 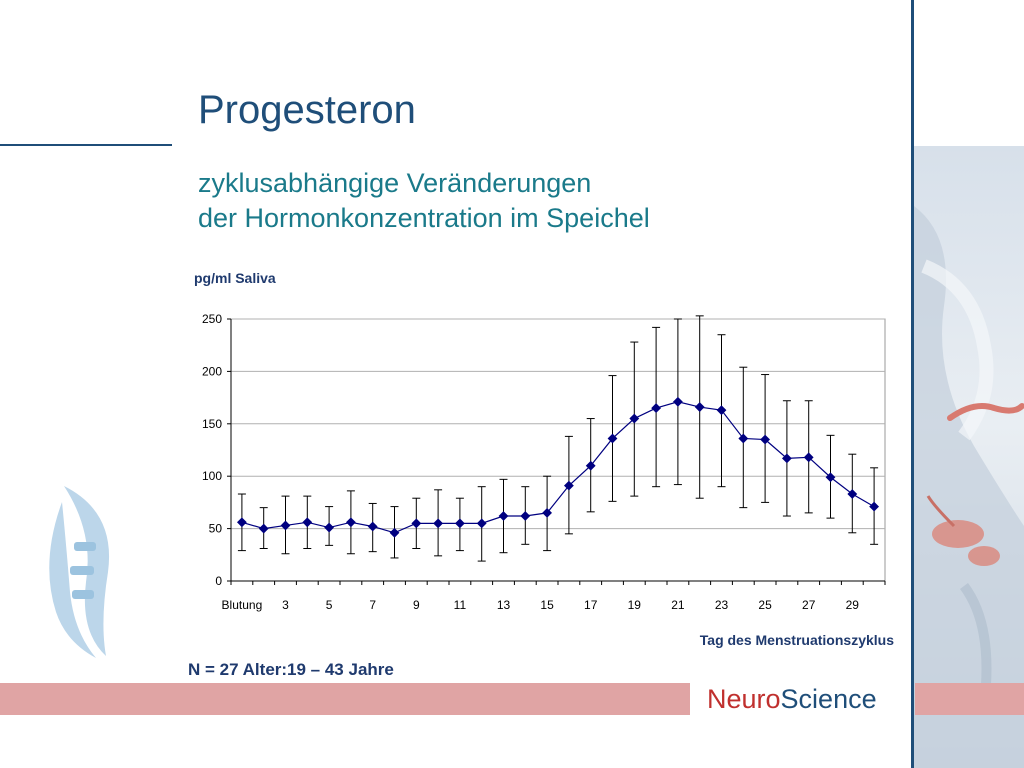 What do you see at coordinates (460, 605) in the screenshot?
I see `x-tick-label: 11` at bounding box center [460, 605].